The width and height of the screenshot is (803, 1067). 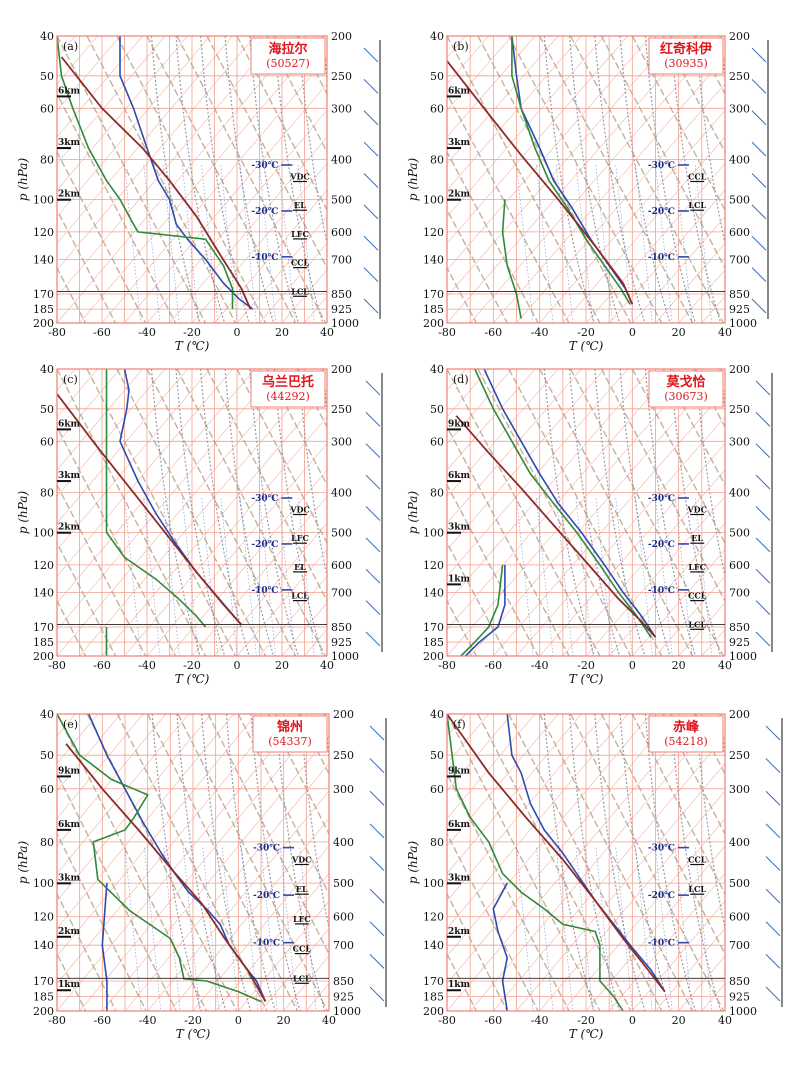 I want to click on panel-tag: (f), so click(x=459, y=724).